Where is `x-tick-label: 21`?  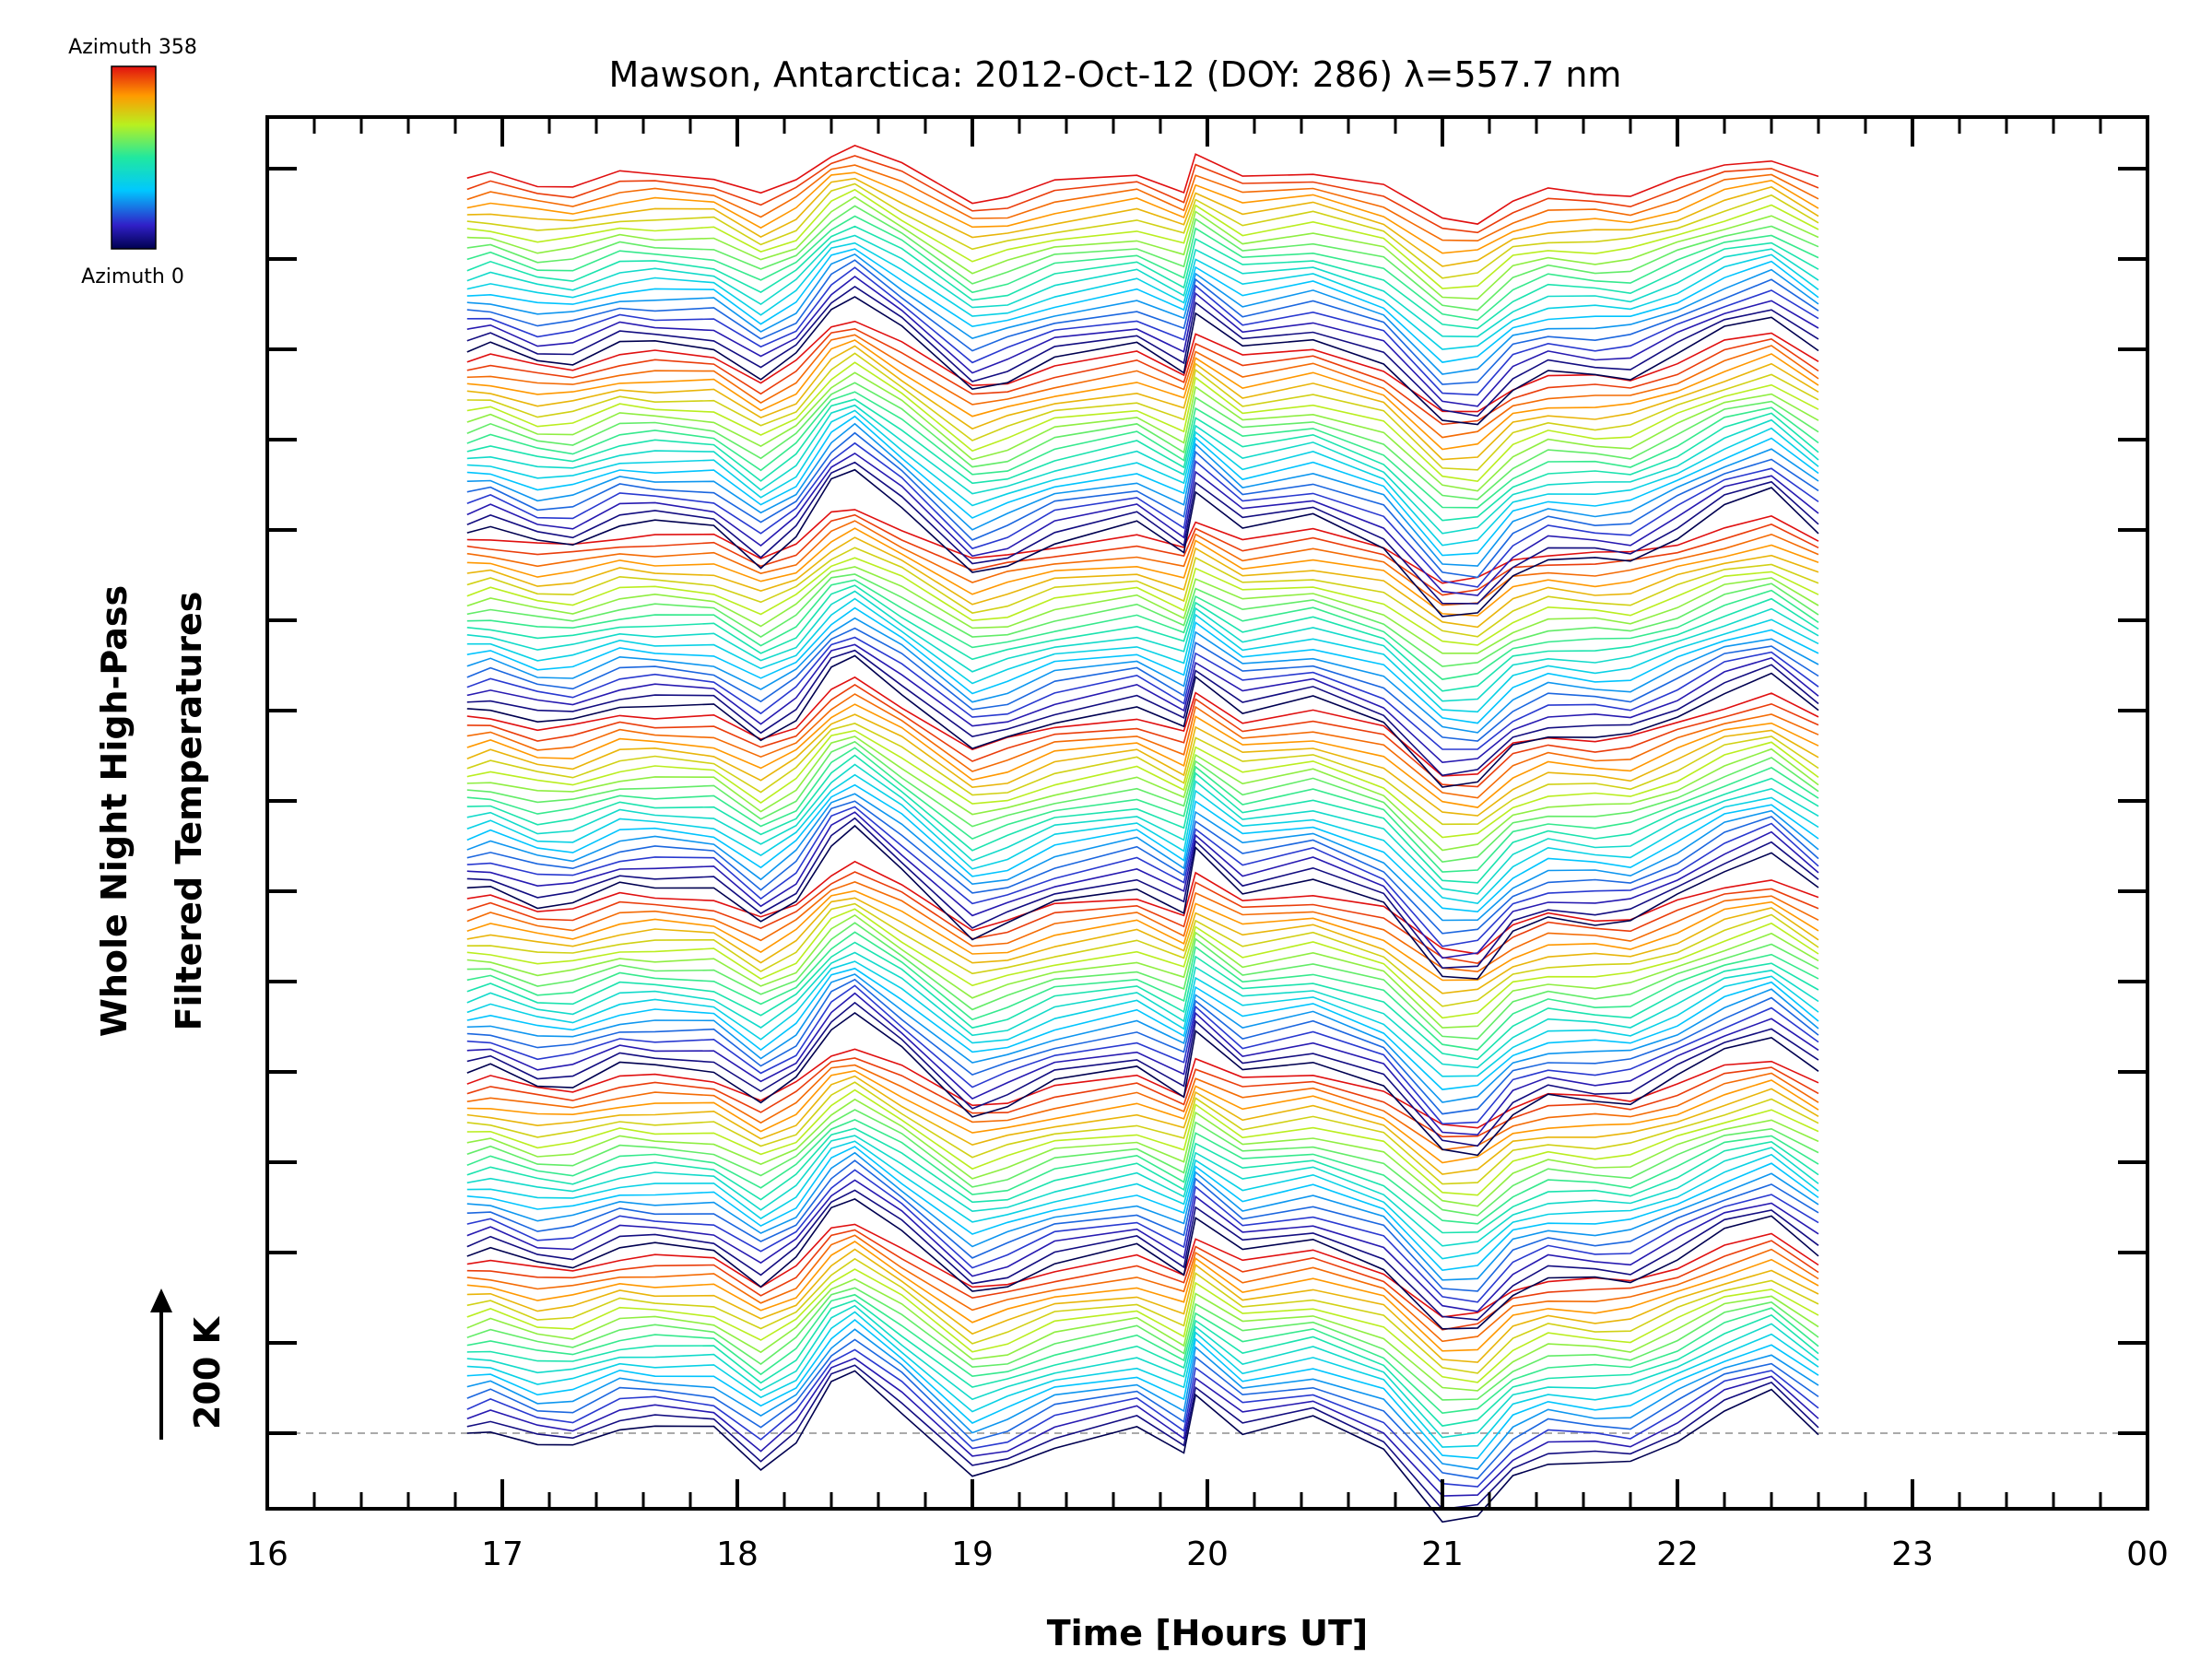
x-tick-label: 21 is located at coordinates (1442, 1554).